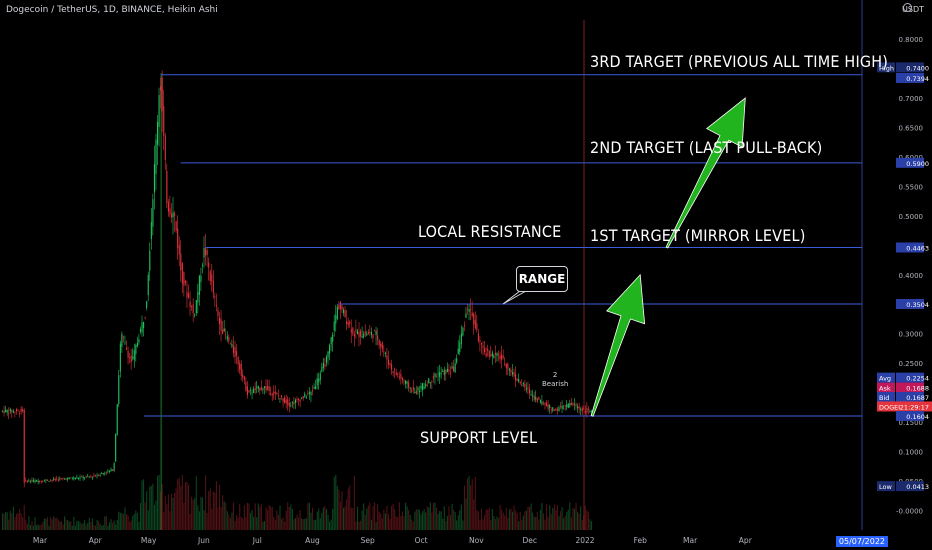 This screenshot has height=550, width=932. Describe the element at coordinates (479, 437) in the screenshot. I see `support-level-label: SUPPORT LEVEL` at that location.